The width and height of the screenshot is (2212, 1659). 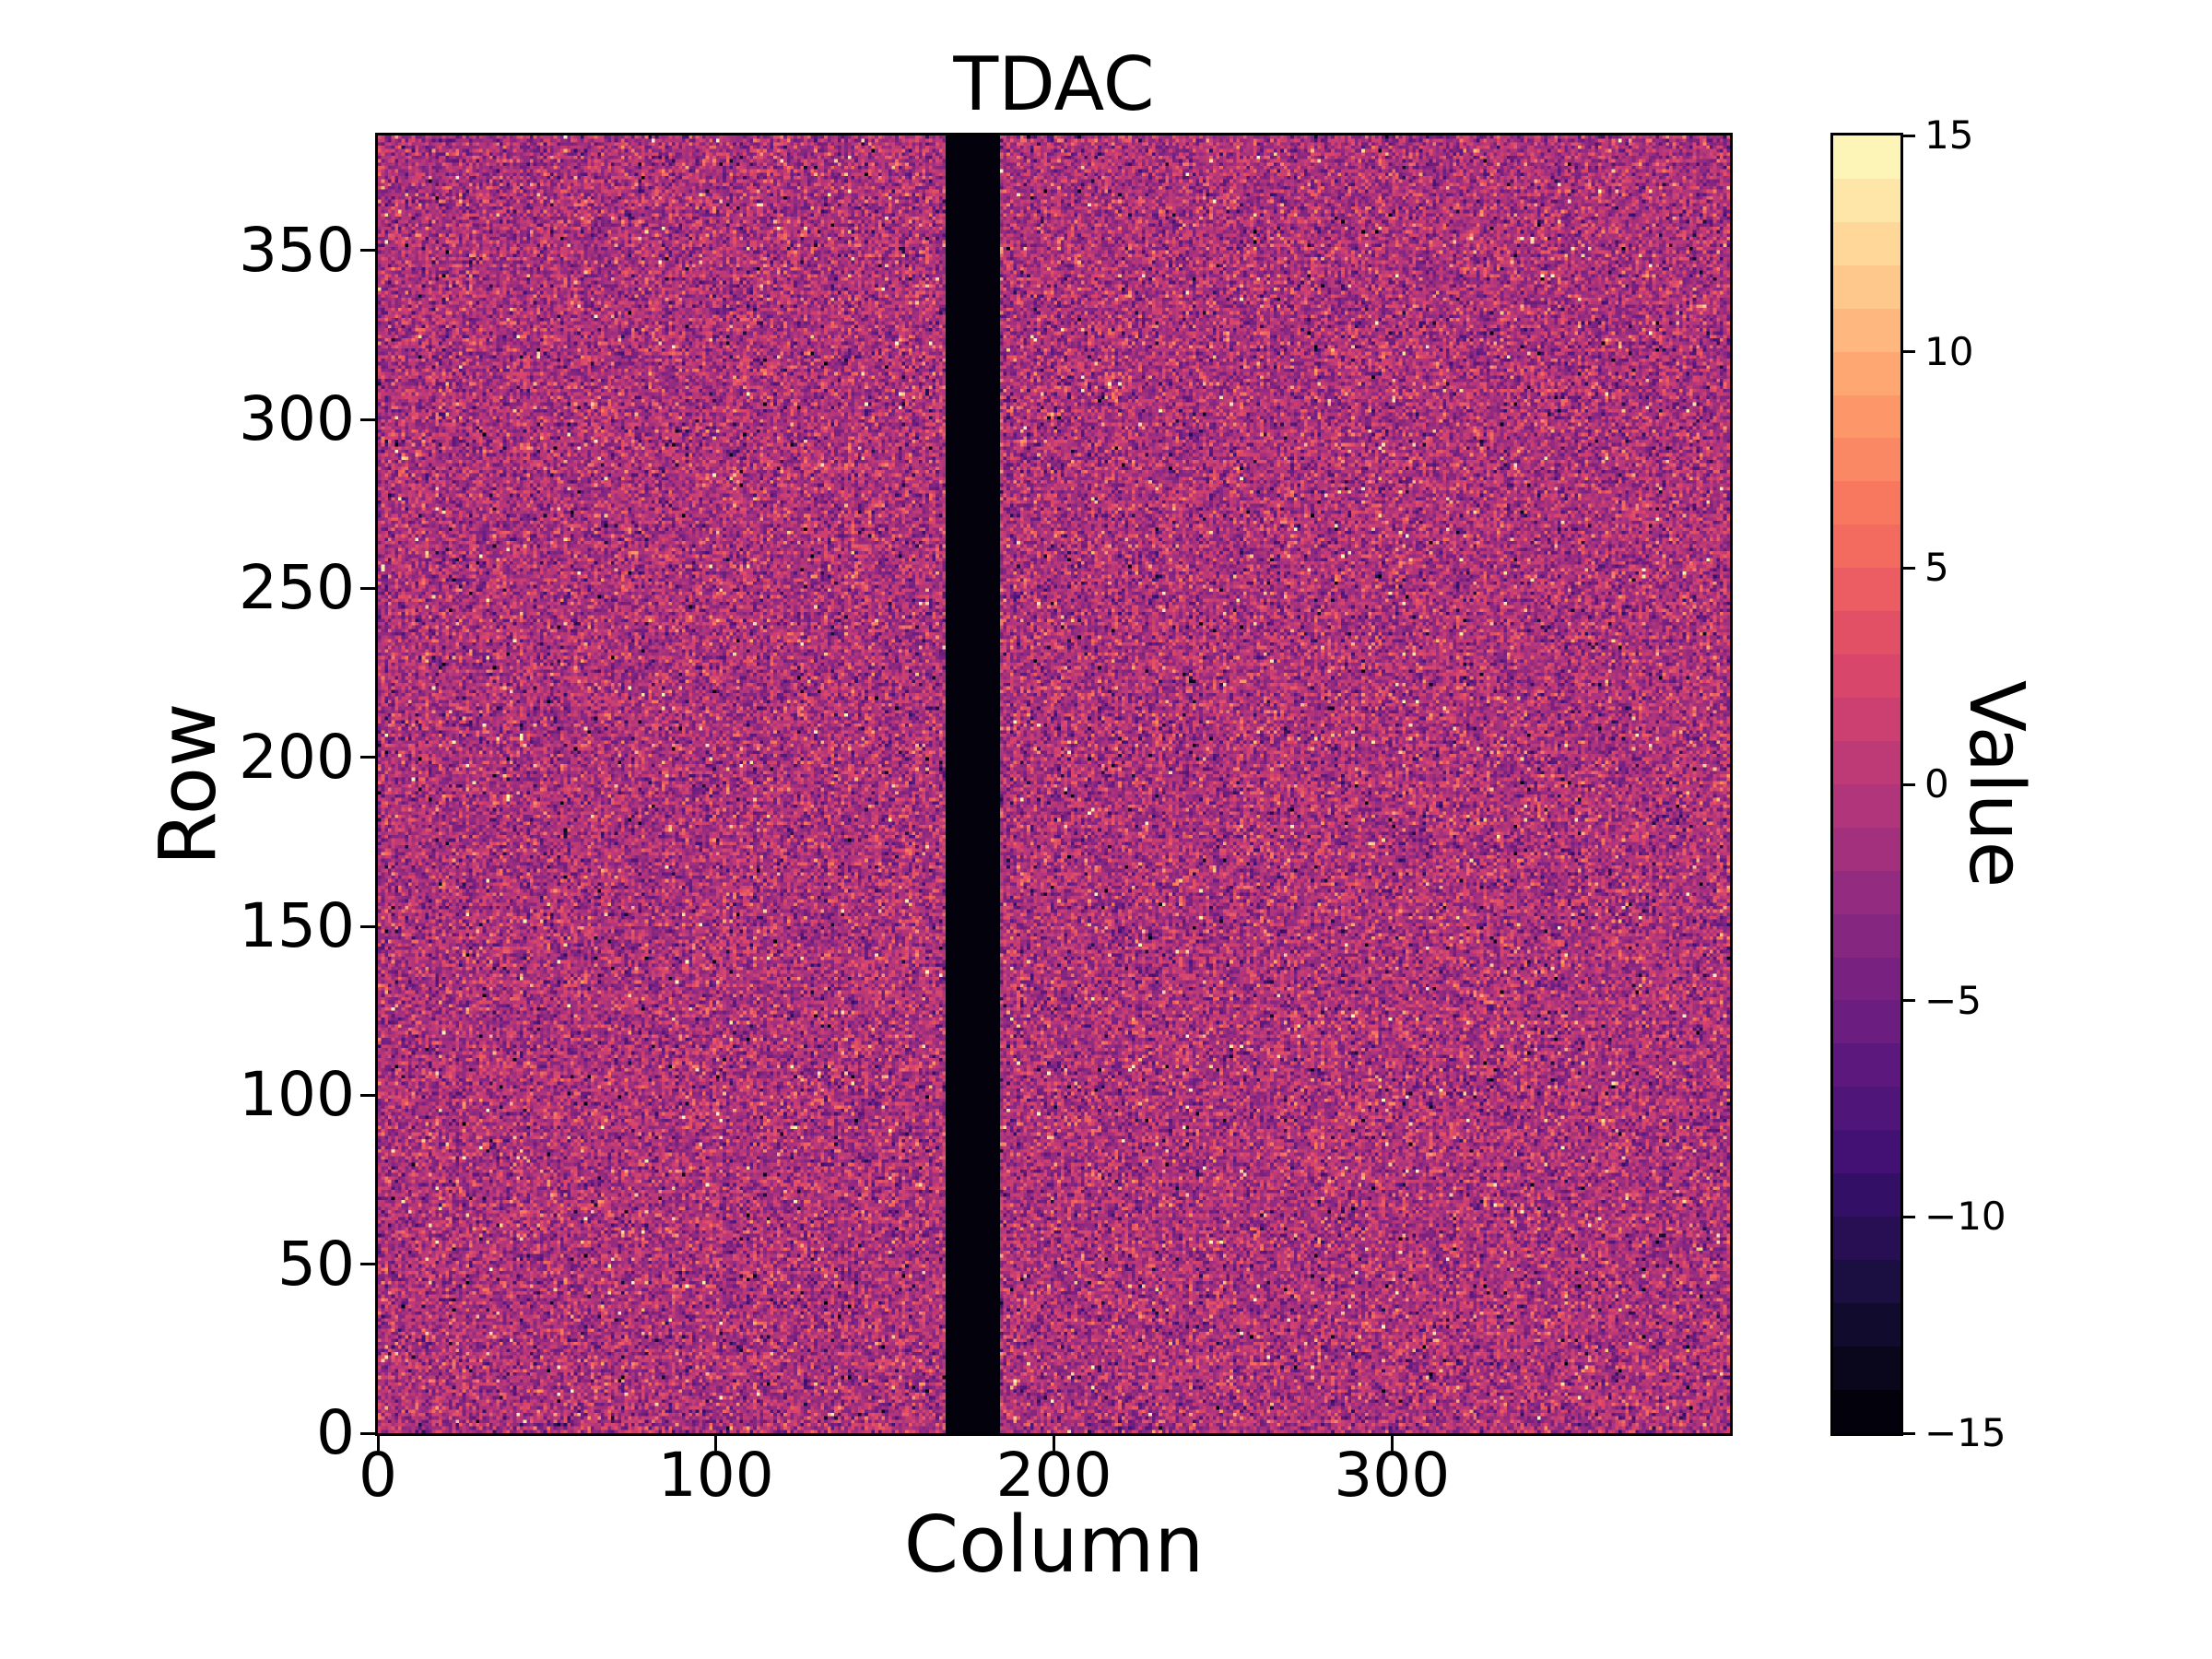 What do you see at coordinates (367, 785) in the screenshot?
I see `y-axis-ticks` at bounding box center [367, 785].